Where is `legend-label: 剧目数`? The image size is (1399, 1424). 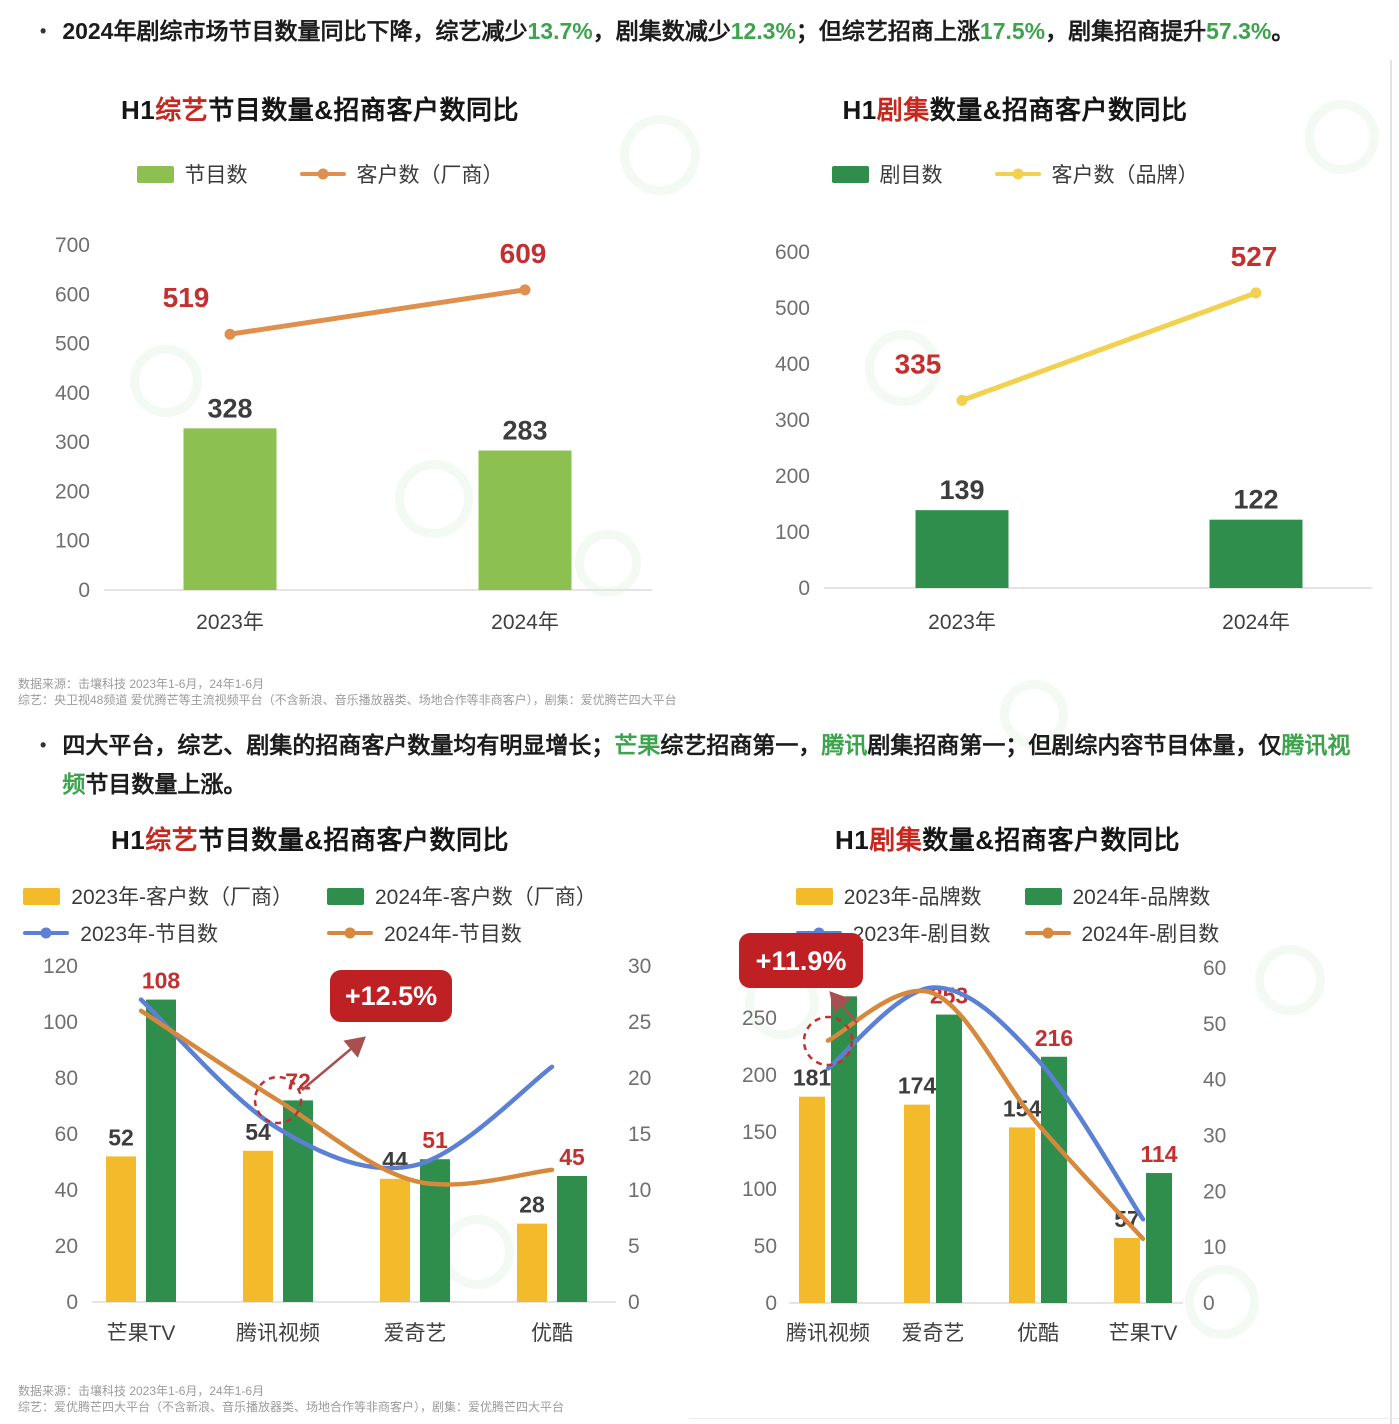 legend-label: 剧目数 is located at coordinates (911, 175).